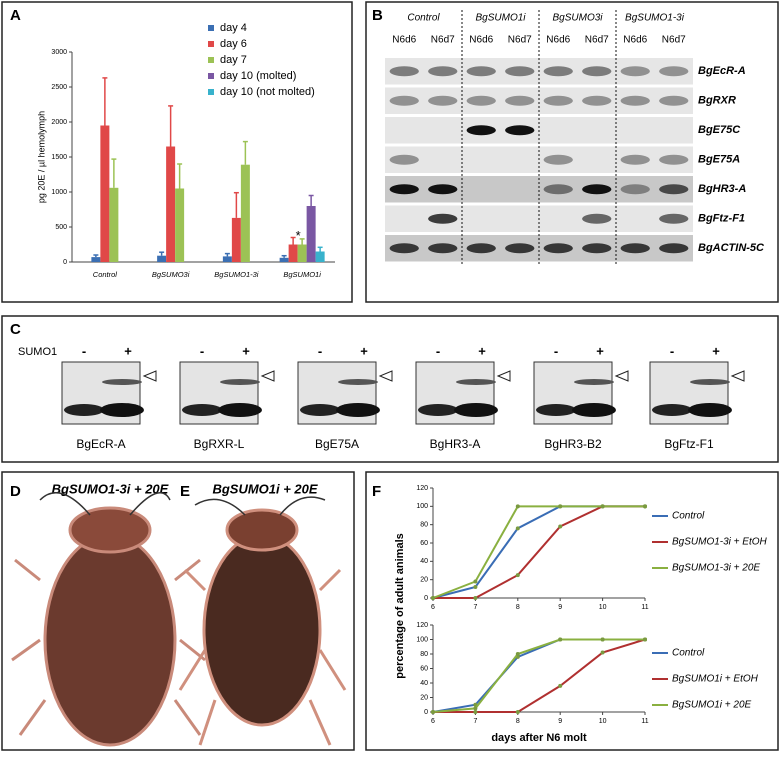  What do you see at coordinates (433, 721) in the screenshot?
I see `x-tick-label: 6` at bounding box center [433, 721].